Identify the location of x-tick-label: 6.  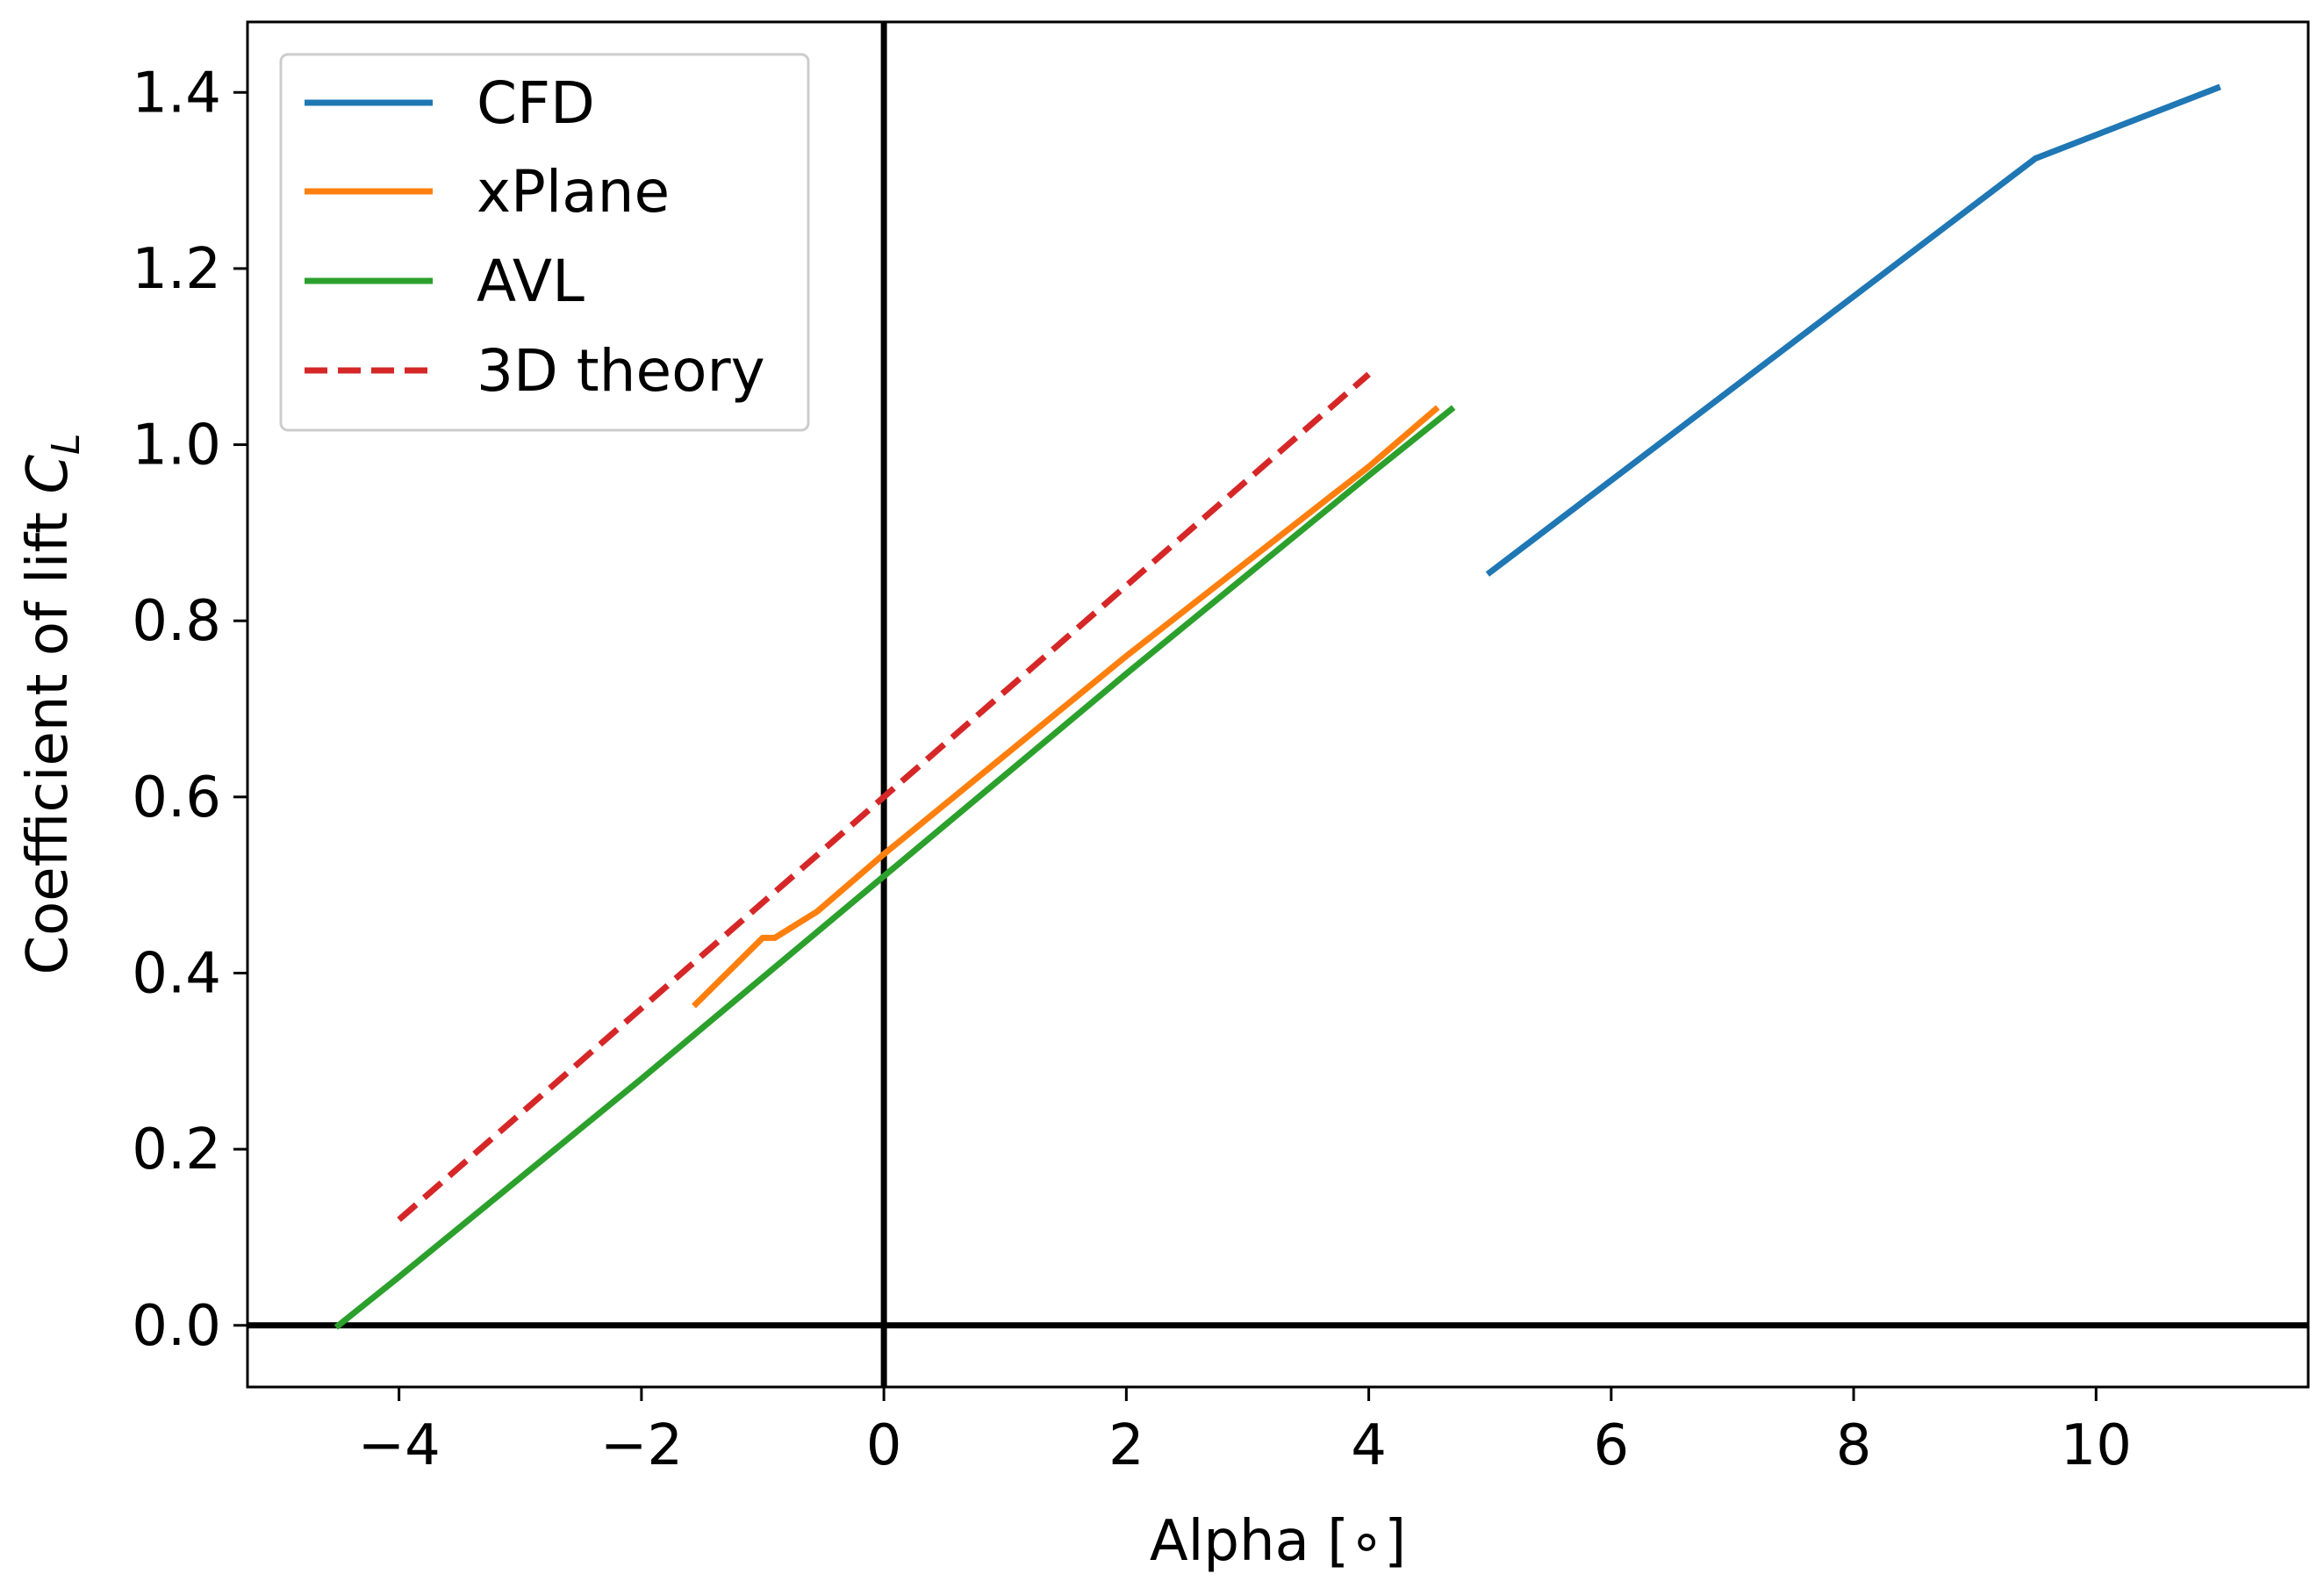
(1611, 1445).